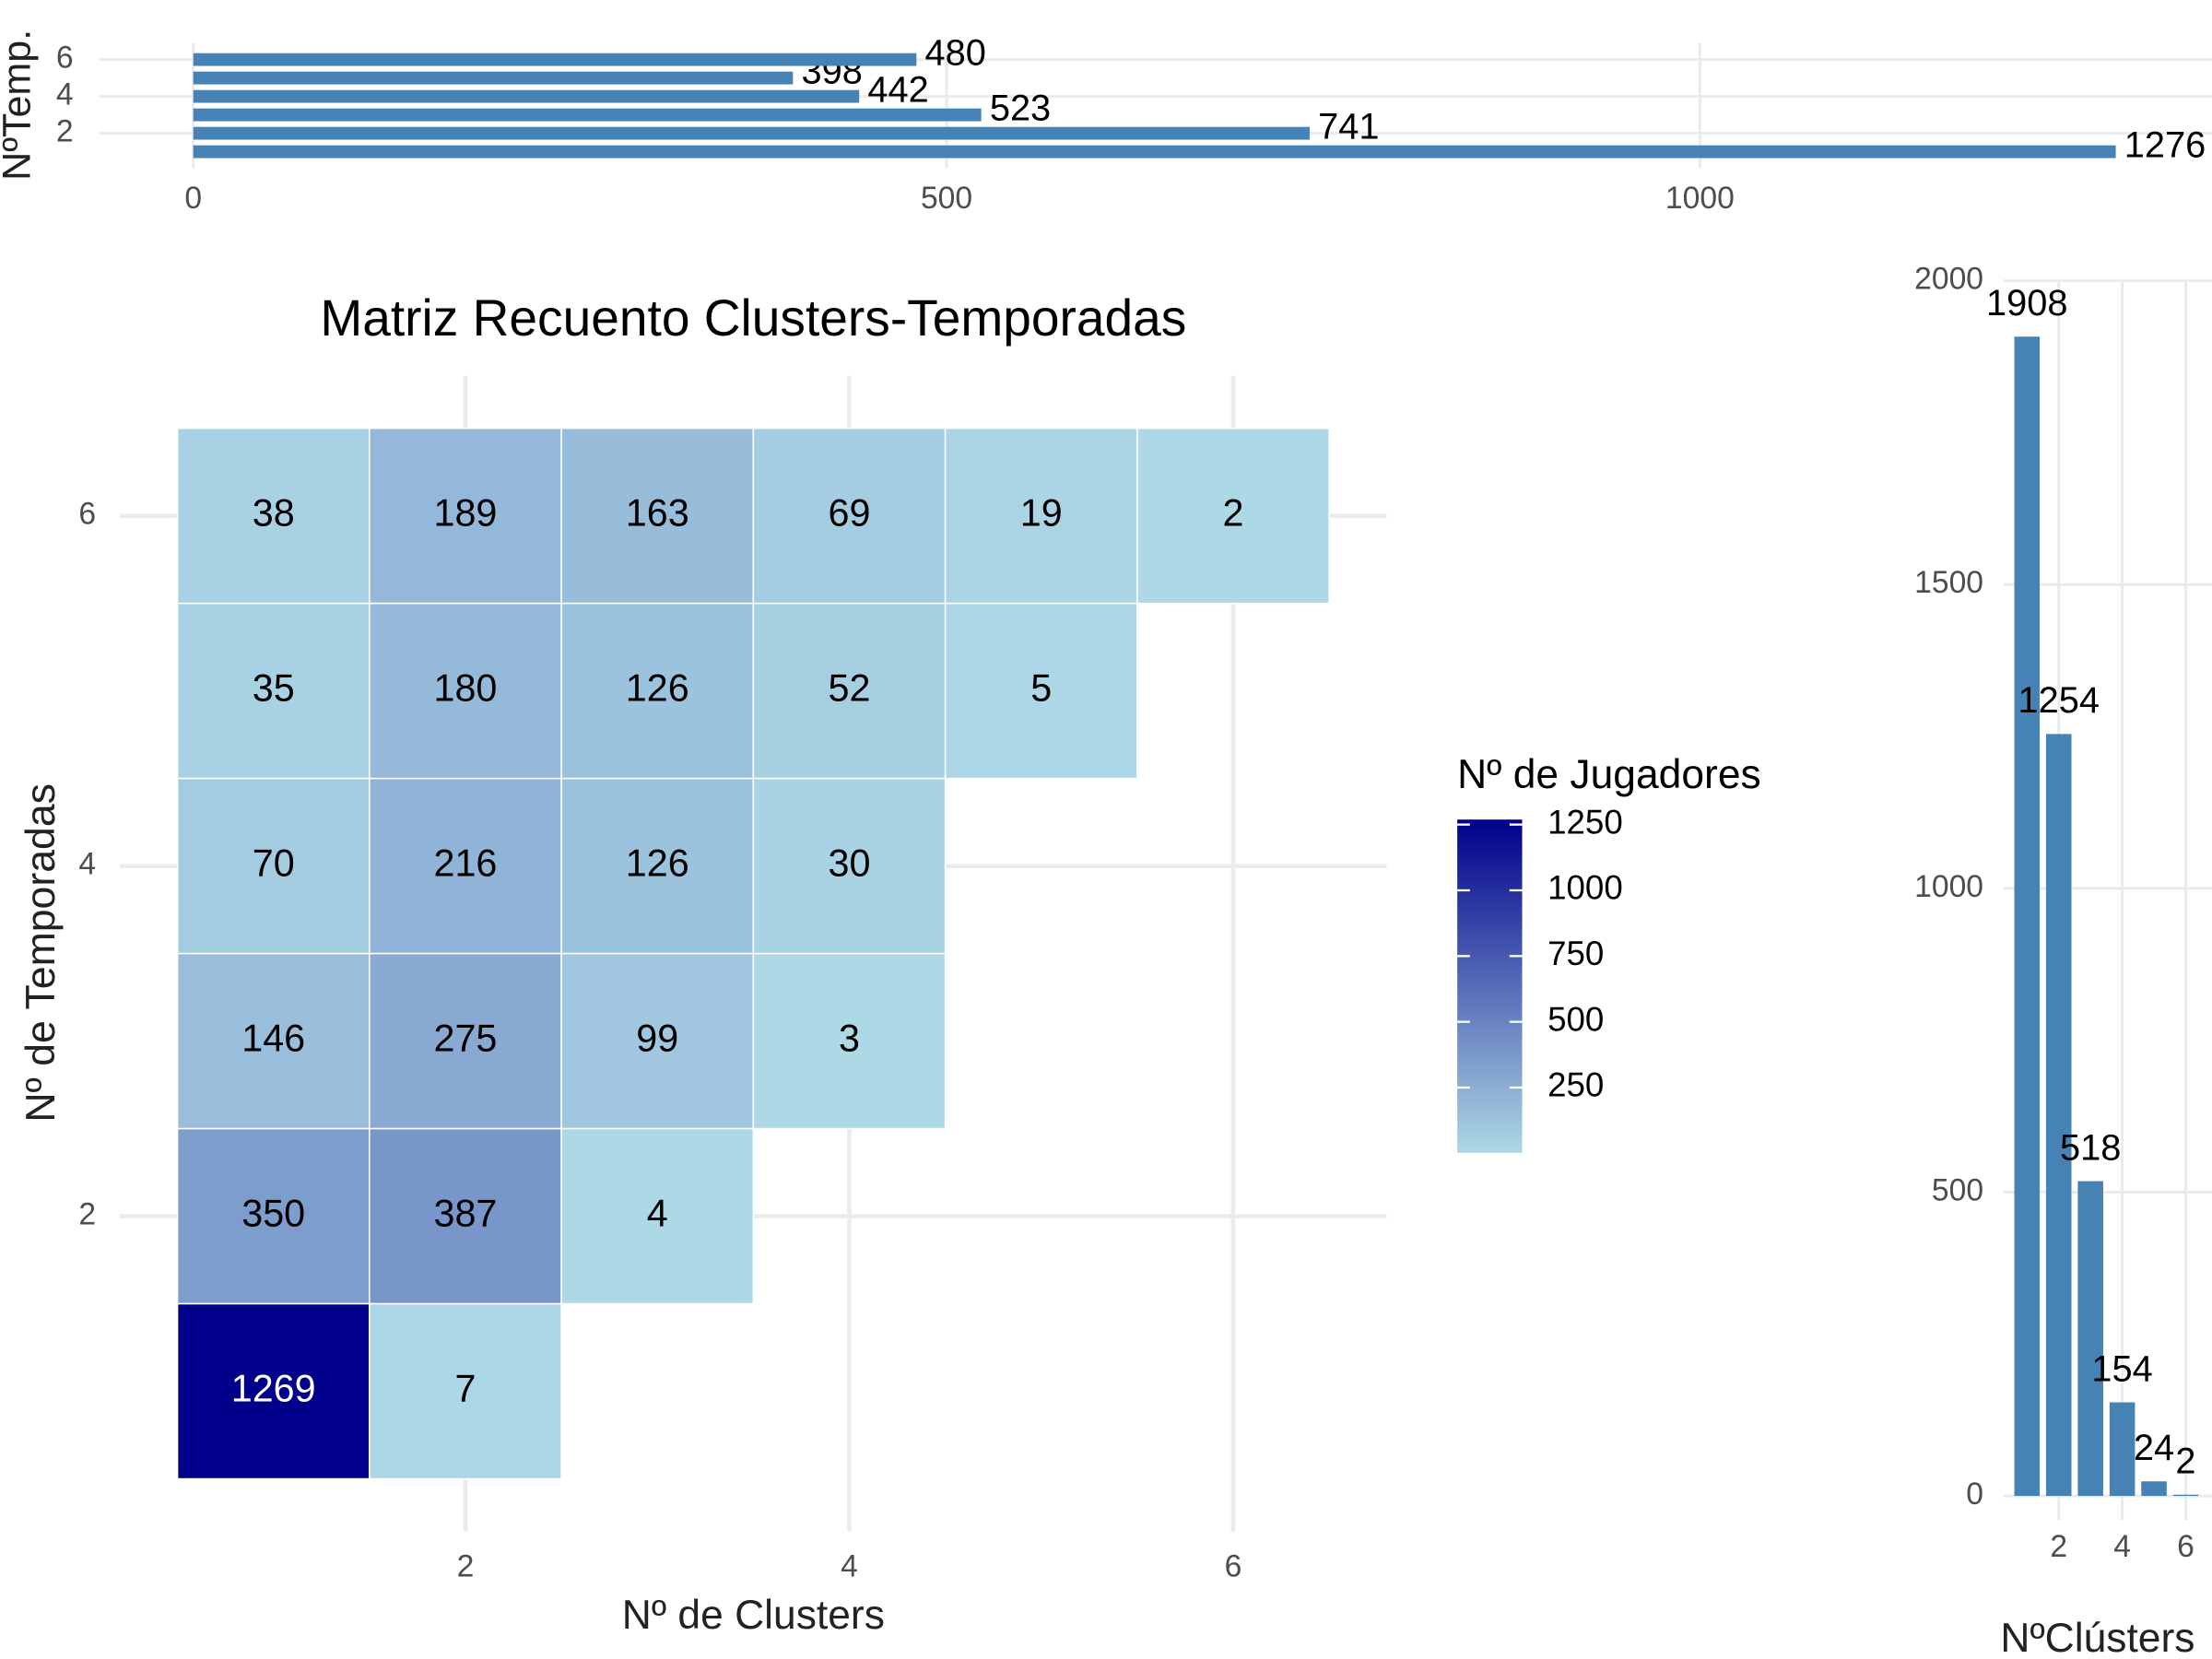  I want to click on value-label: 523, so click(1020, 108).